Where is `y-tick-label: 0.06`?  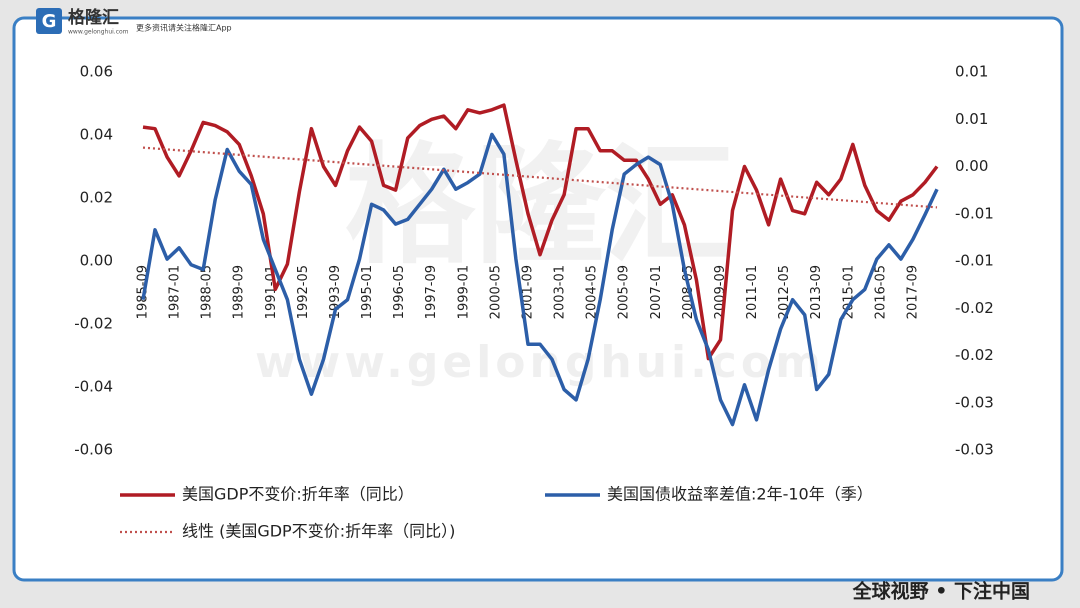
y-tick-label: 0.06 is located at coordinates (96, 72).